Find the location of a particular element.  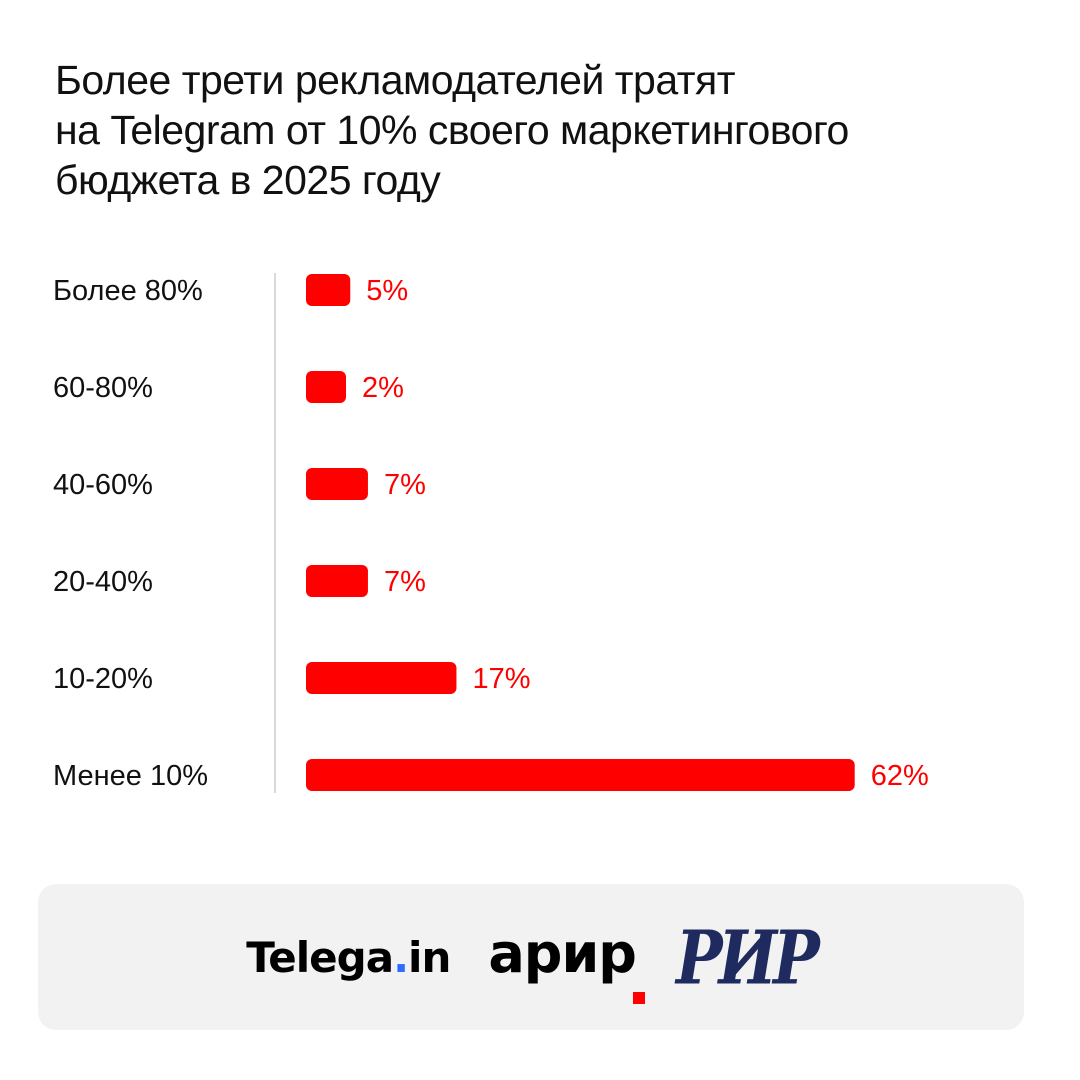

category-label: 40-60% is located at coordinates (103, 485).